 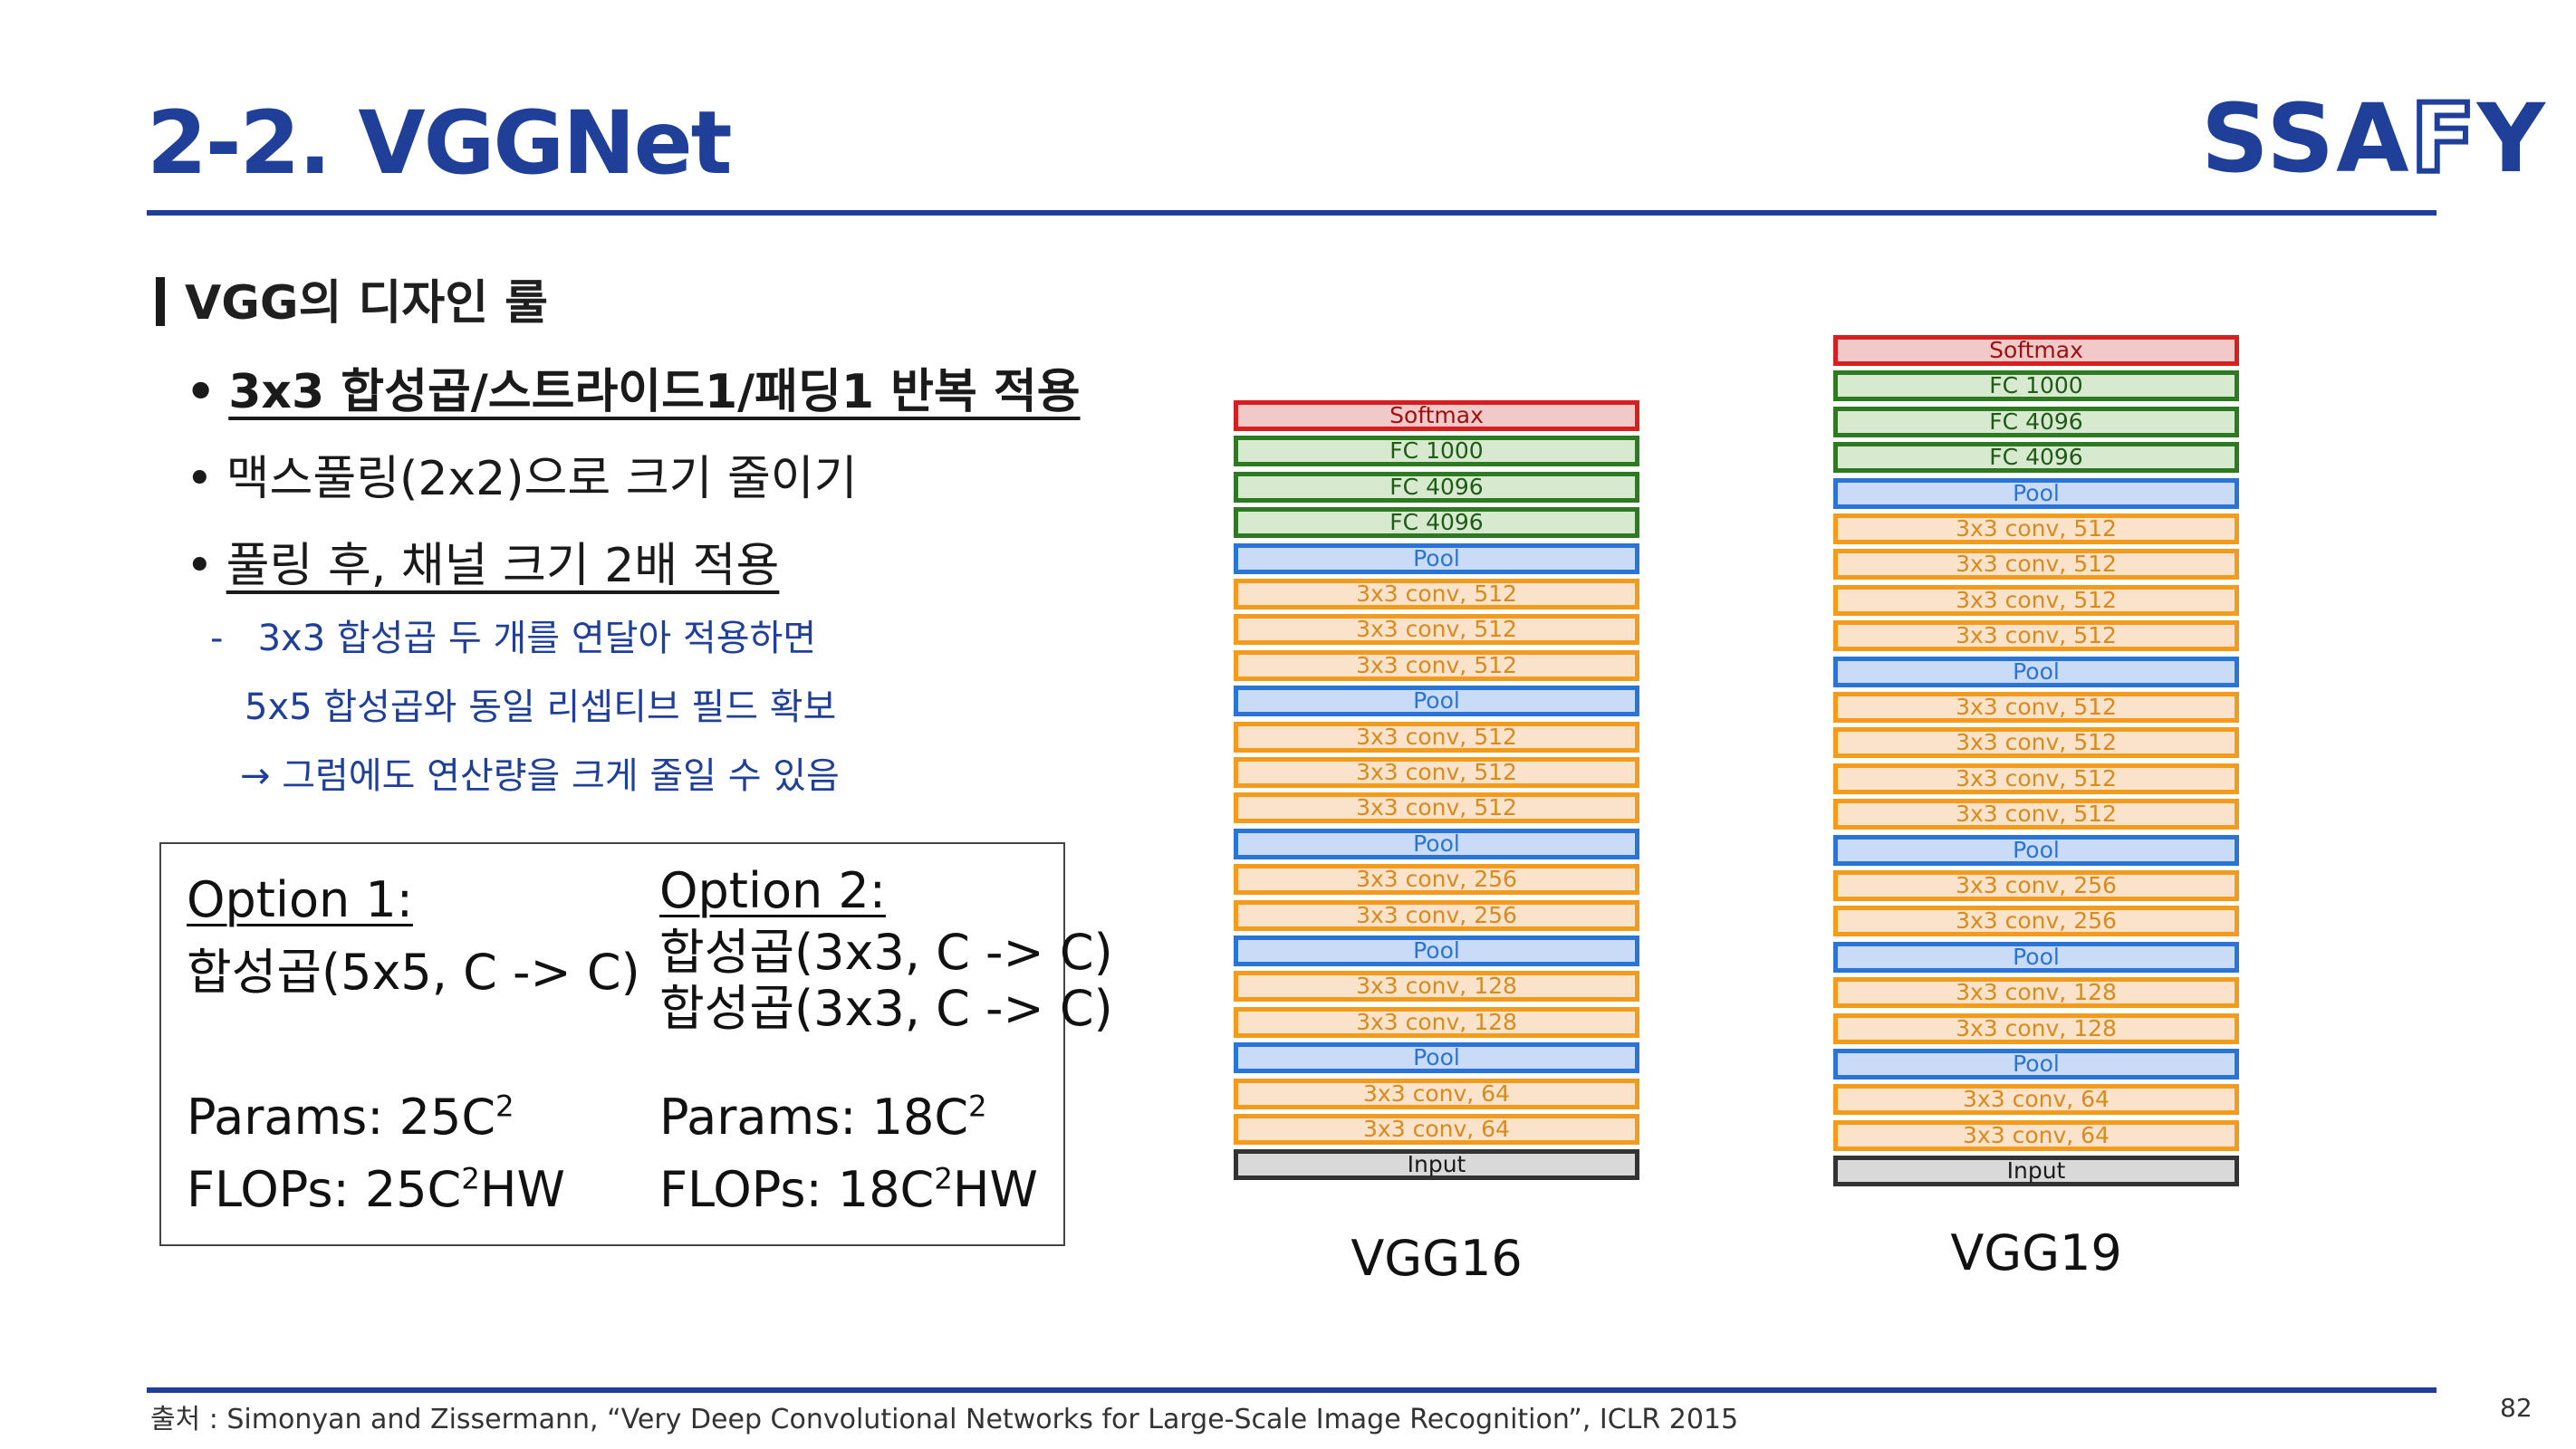 I want to click on option1-flops-exp: 2, so click(x=470, y=1178).